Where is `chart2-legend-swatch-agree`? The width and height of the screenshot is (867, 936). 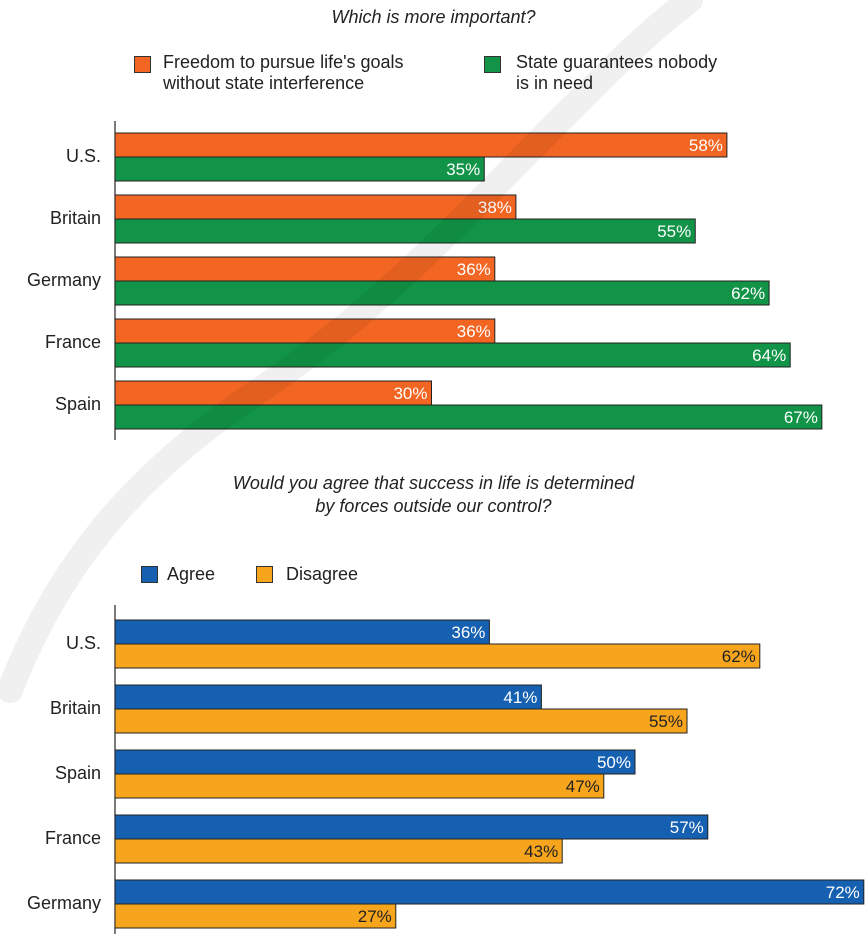 chart2-legend-swatch-agree is located at coordinates (149, 574).